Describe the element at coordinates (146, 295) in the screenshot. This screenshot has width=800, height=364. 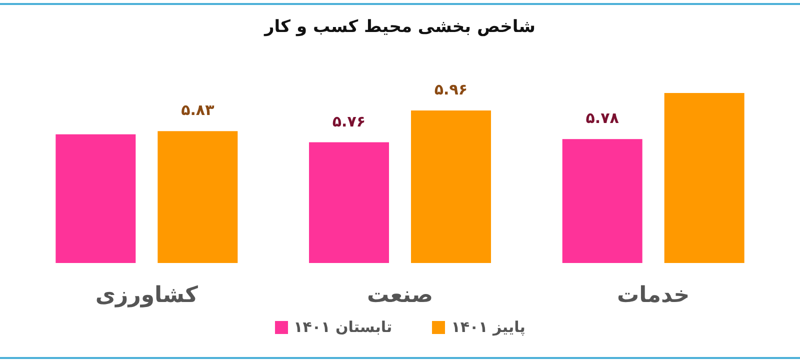
I see `x-tick-label: کشاورزی` at that location.